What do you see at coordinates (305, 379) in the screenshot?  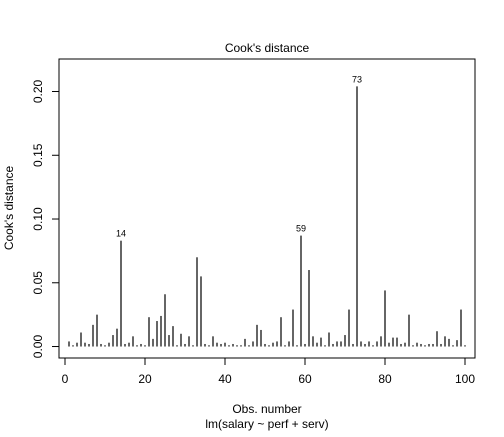 I see `x-tick-label-60: 60` at bounding box center [305, 379].